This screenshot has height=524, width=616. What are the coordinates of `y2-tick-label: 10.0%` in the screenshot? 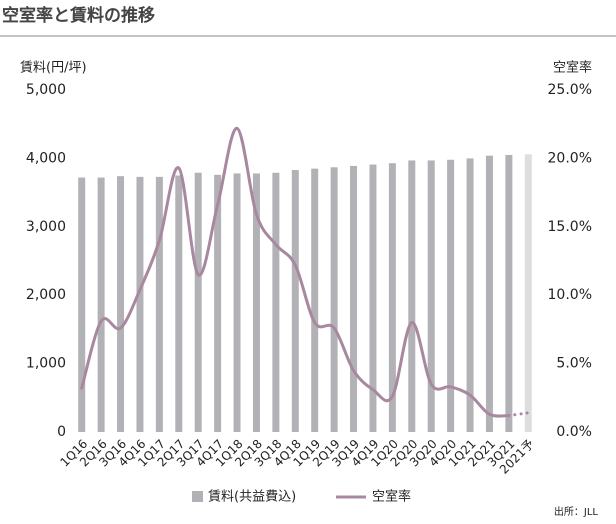 It's located at (570, 295).